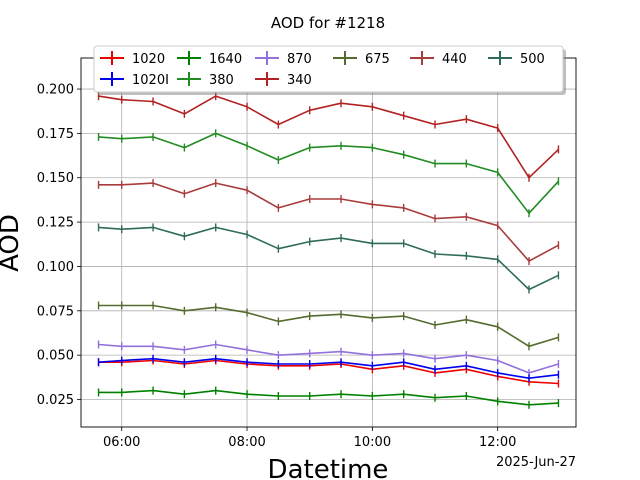  Describe the element at coordinates (328, 467) in the screenshot. I see `x-axis-label: Datetime` at that location.